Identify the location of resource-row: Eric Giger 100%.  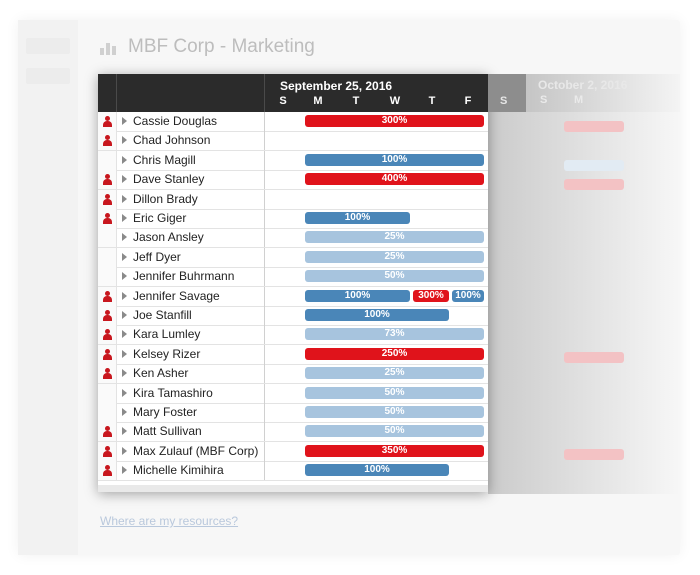
(293, 219).